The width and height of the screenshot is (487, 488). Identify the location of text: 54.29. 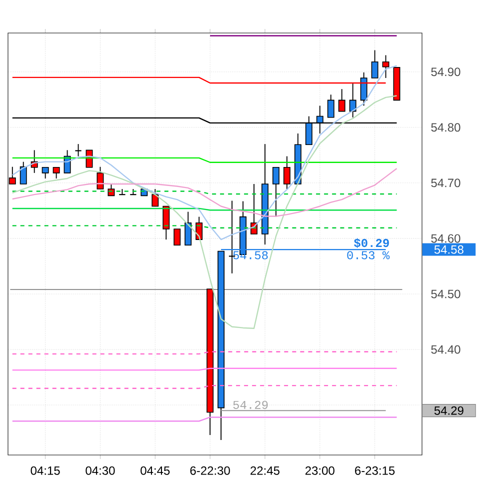
(449, 410).